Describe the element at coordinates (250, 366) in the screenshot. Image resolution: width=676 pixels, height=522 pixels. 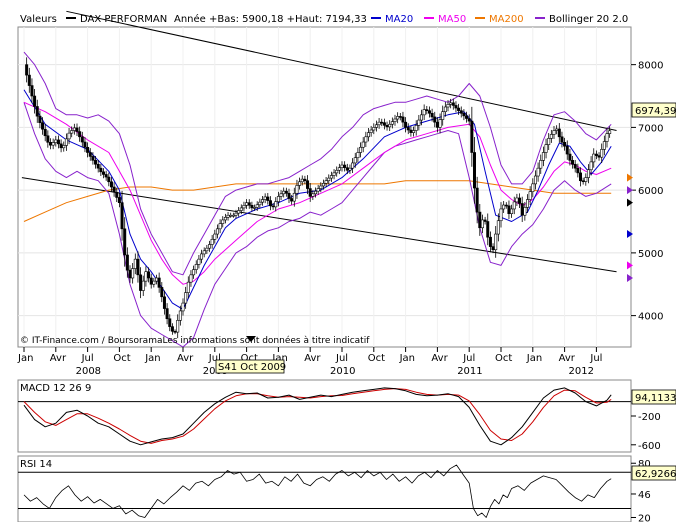
I see `cursor-date-box` at that location.